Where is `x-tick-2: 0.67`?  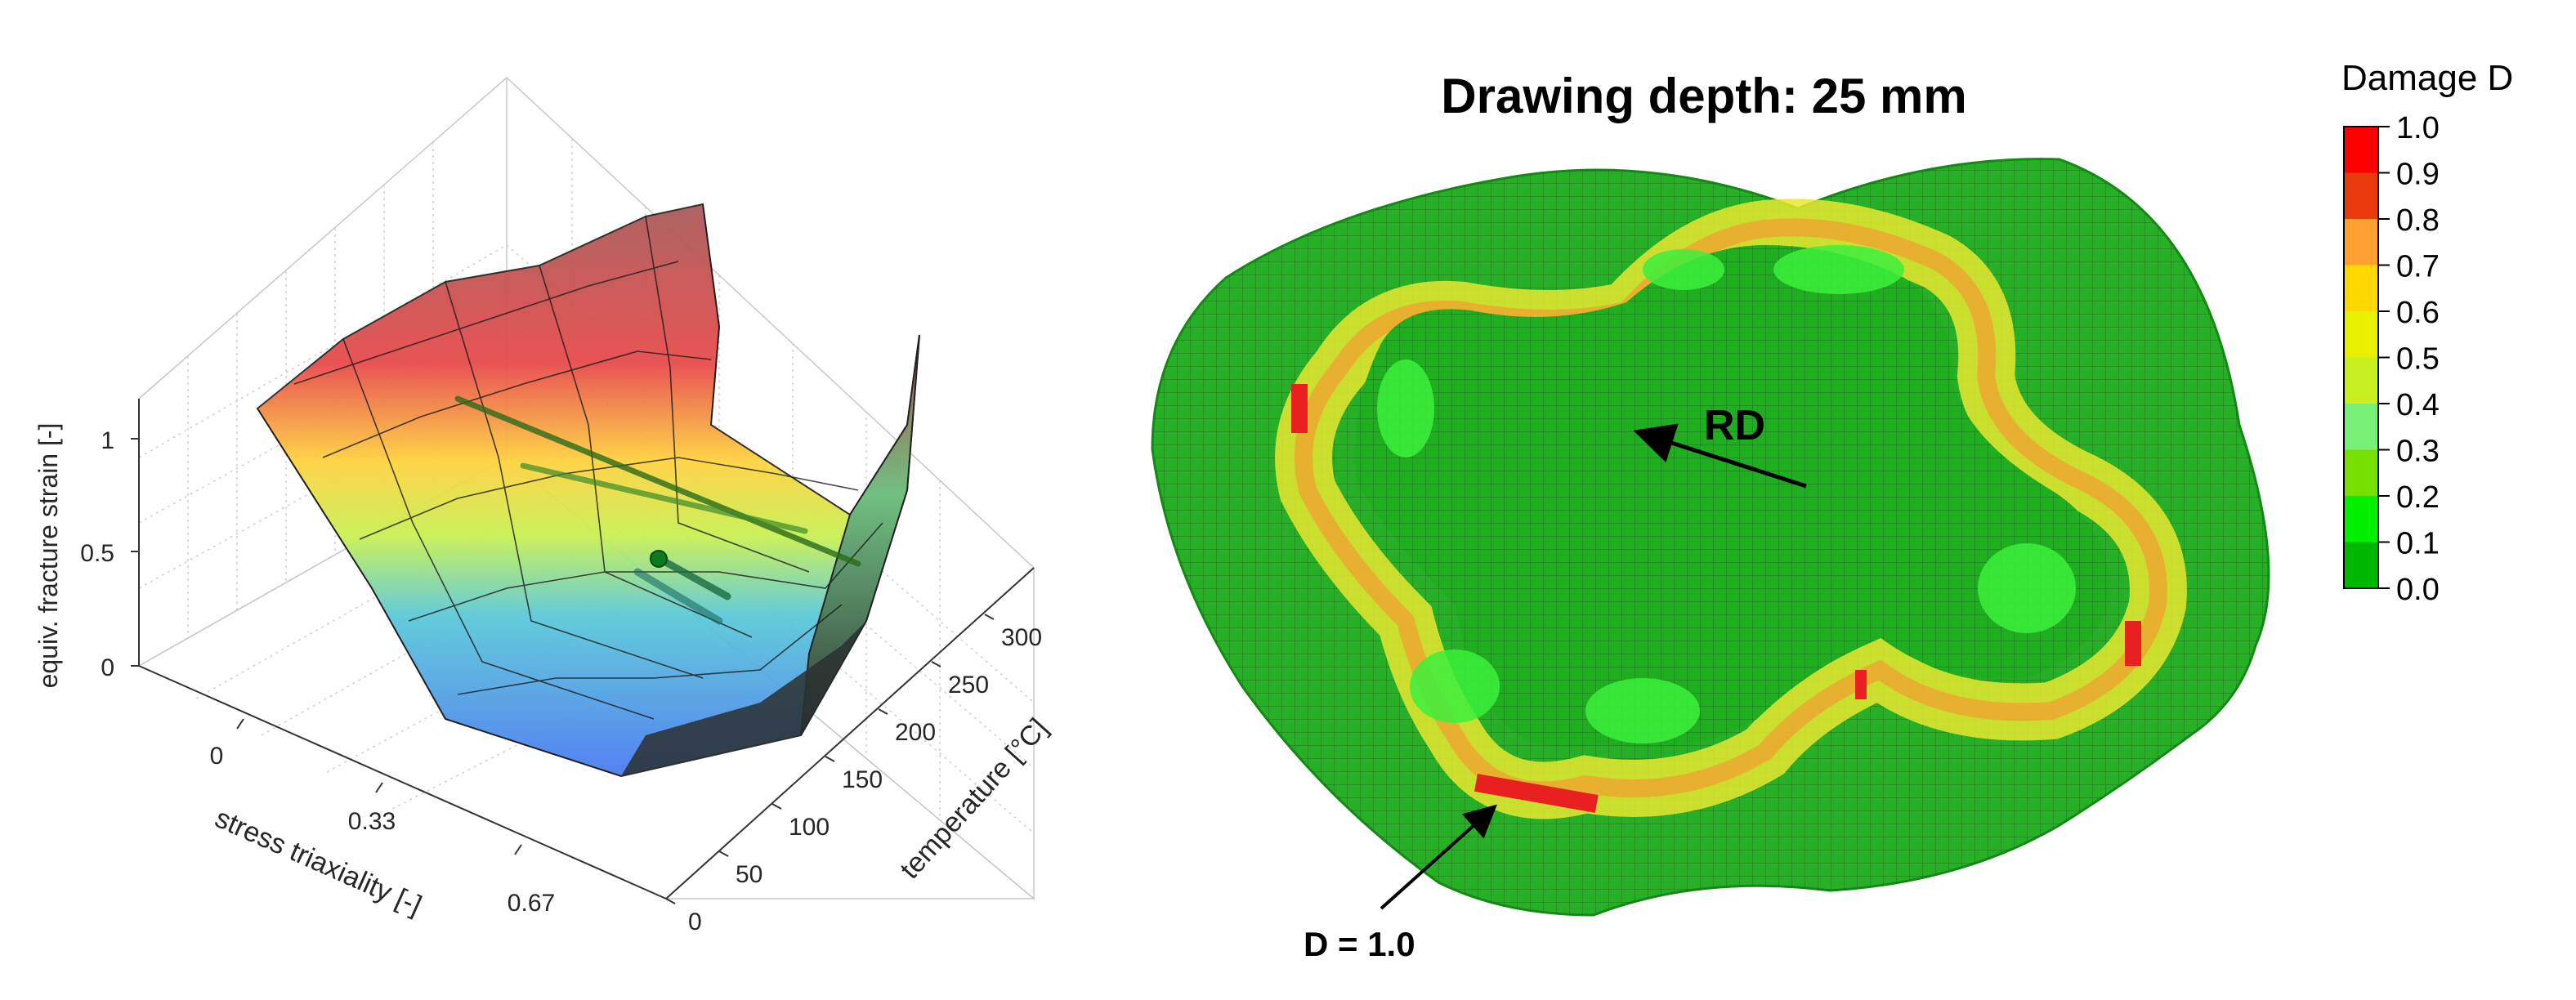 x-tick-2: 0.67 is located at coordinates (531, 903).